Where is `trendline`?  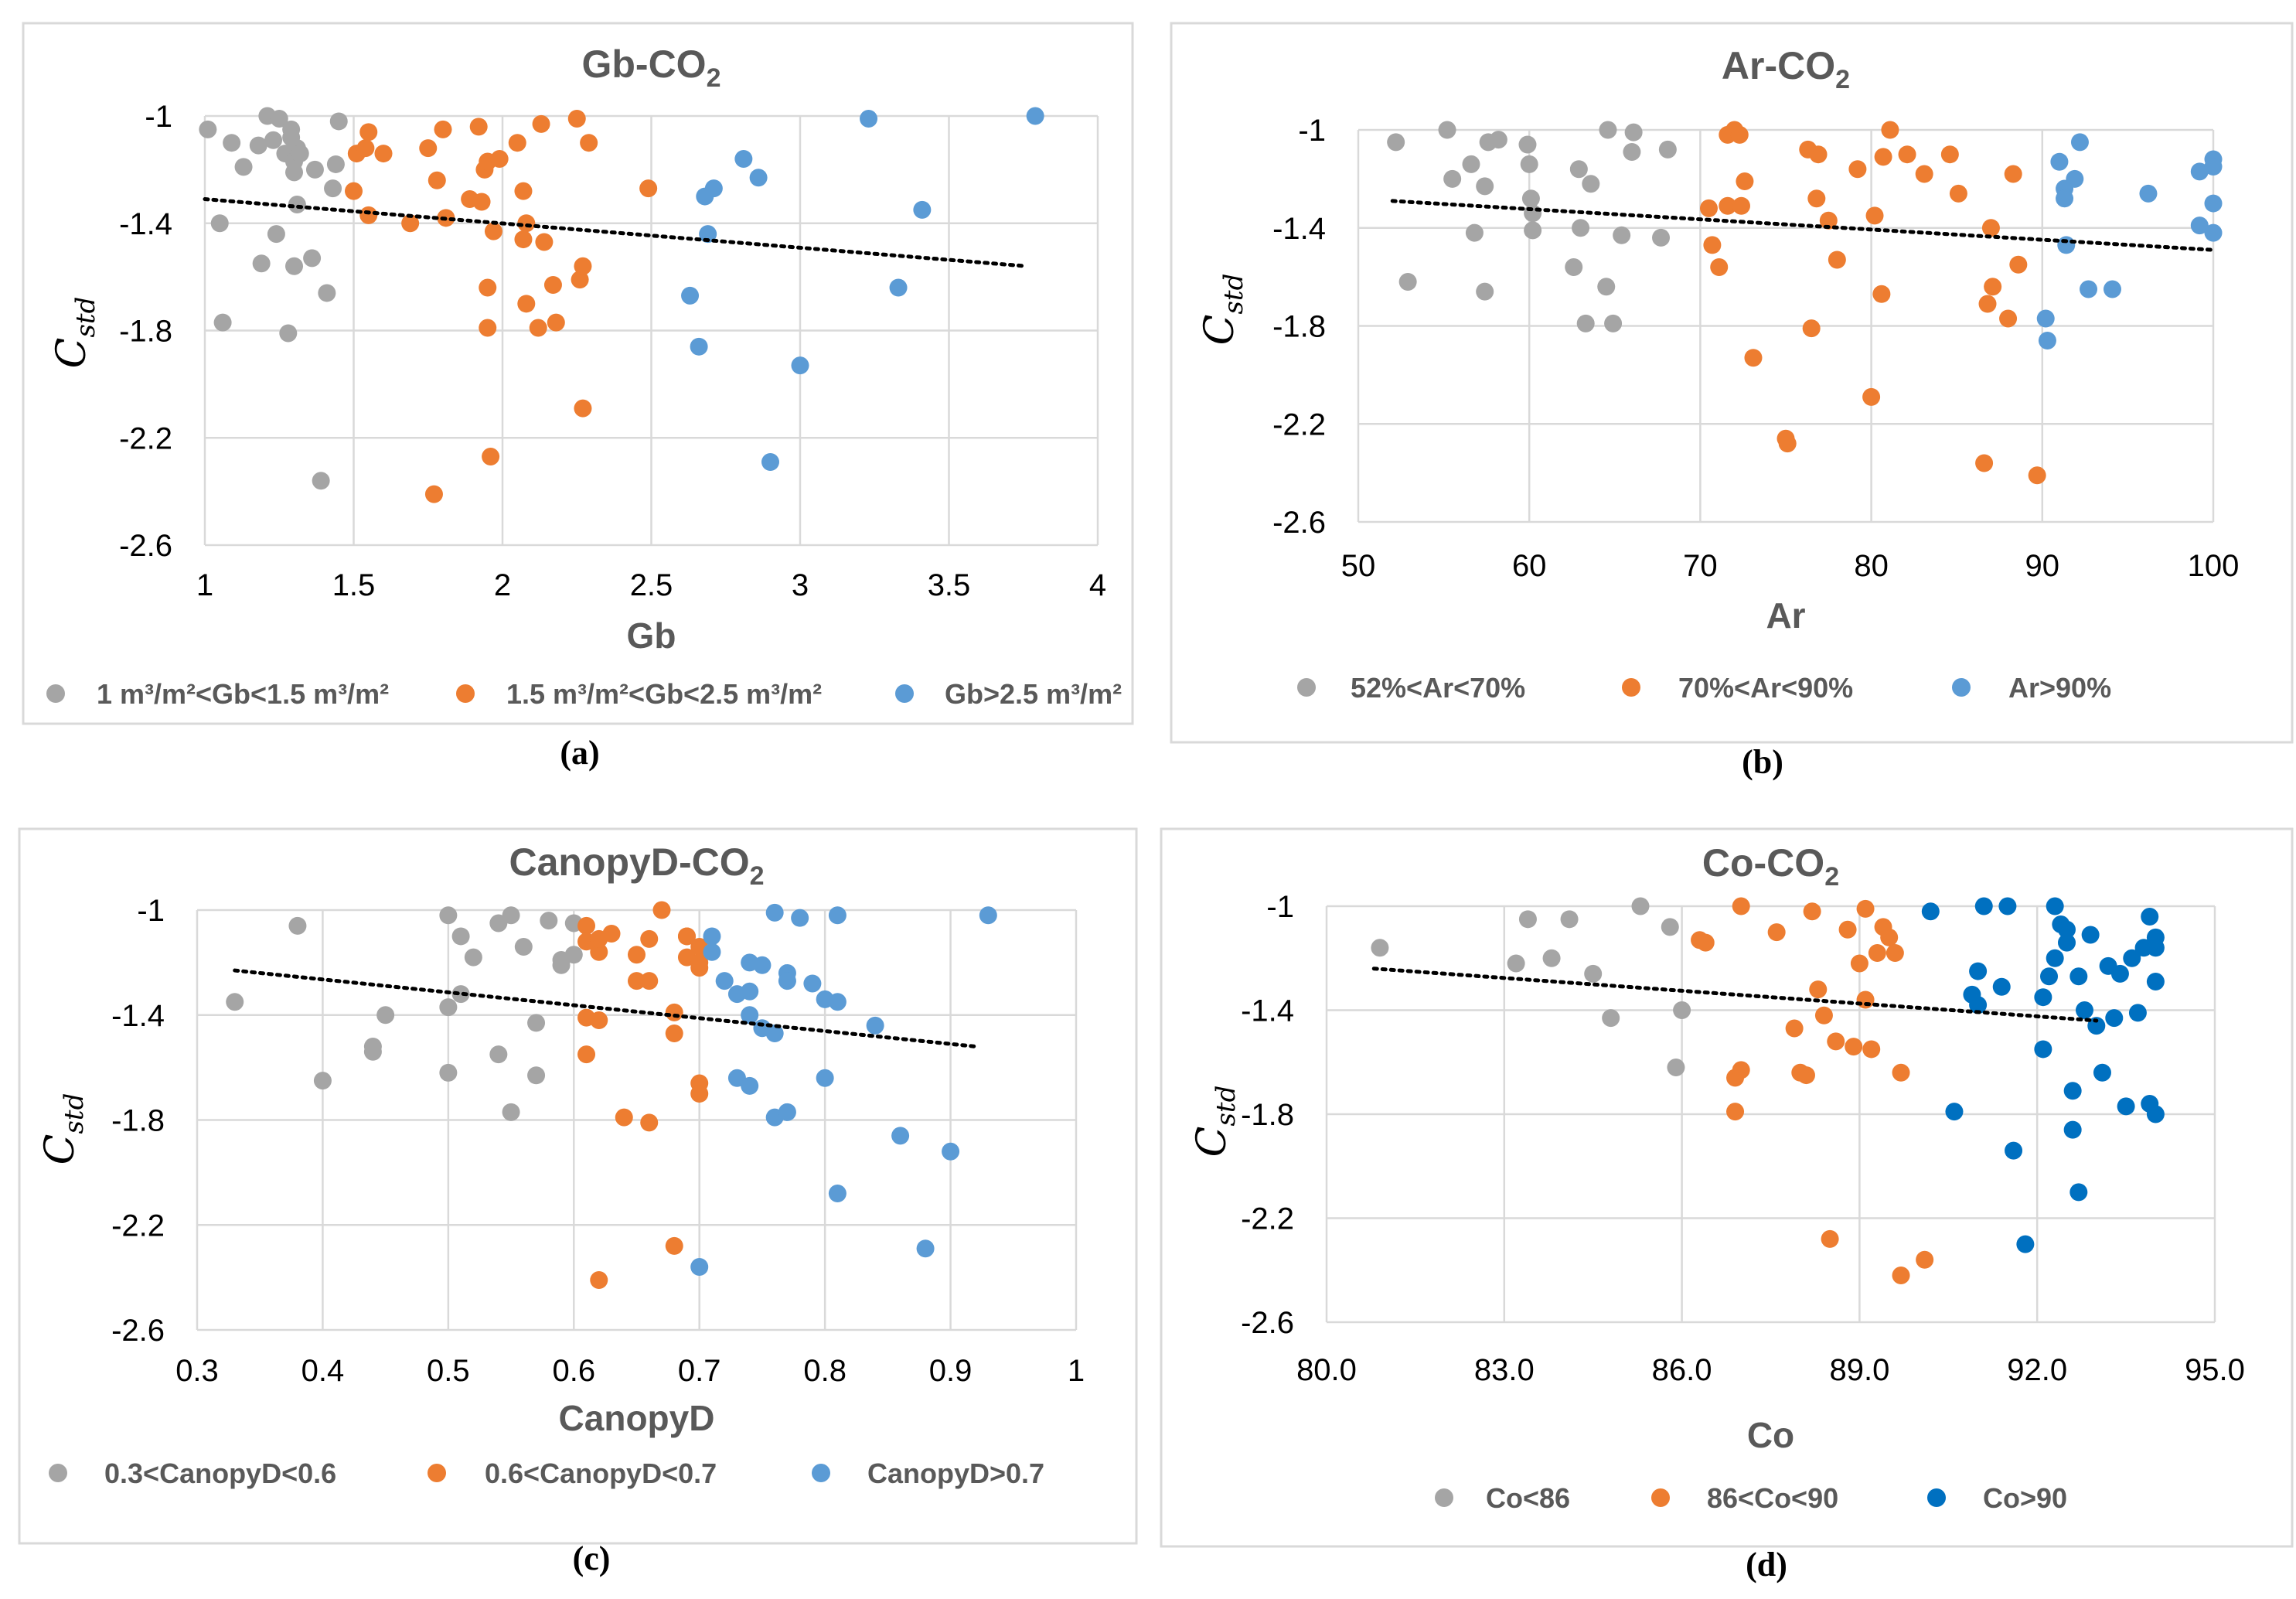 trendline is located at coordinates (605, 1008).